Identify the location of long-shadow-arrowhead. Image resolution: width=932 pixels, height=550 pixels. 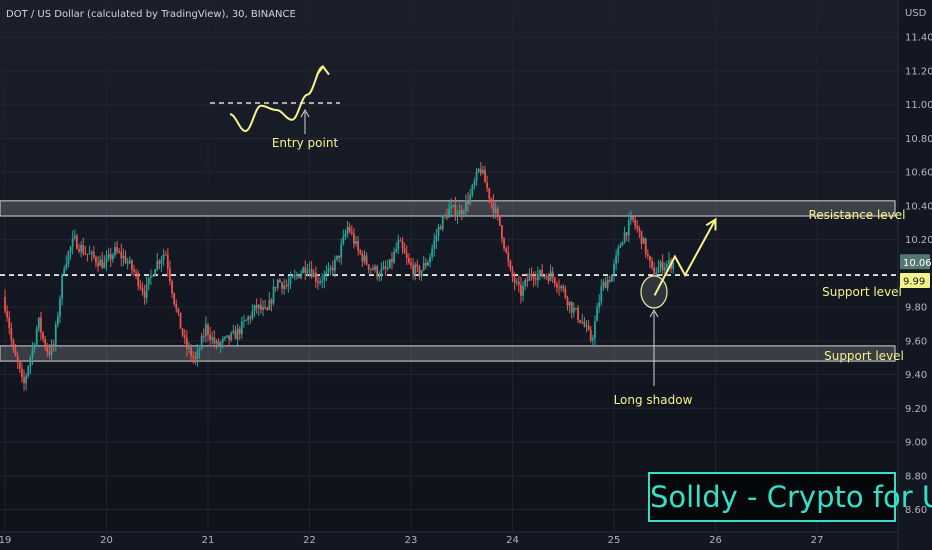
(654, 313).